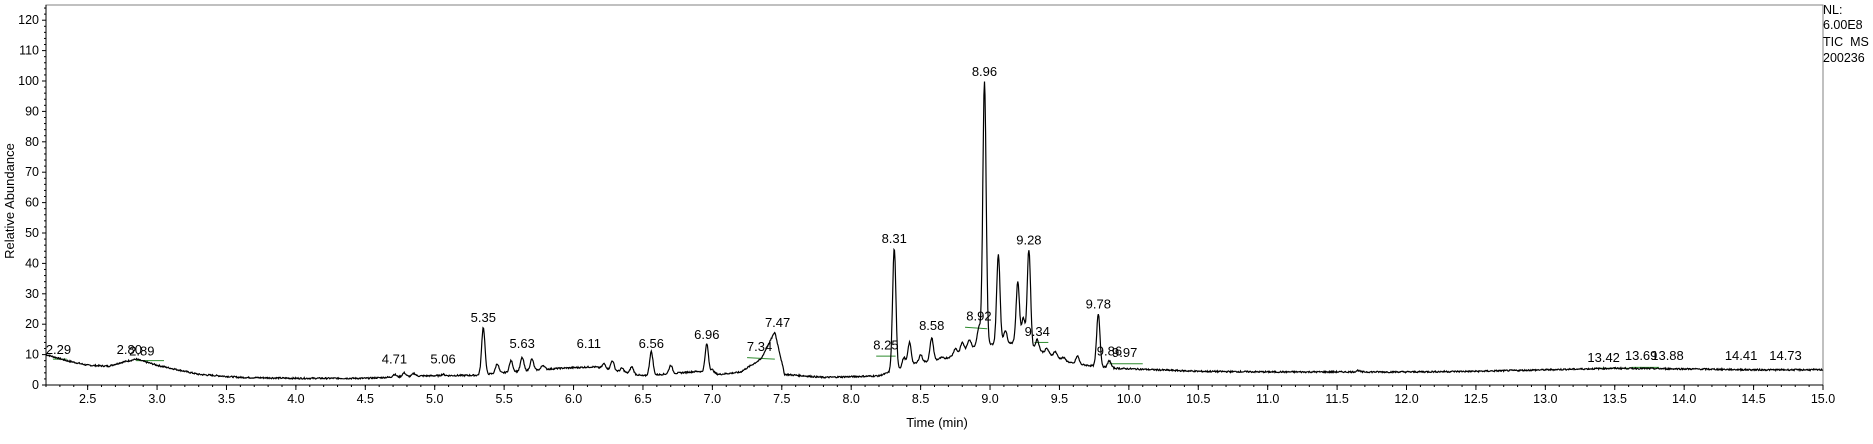  I want to click on peak-label: 6.11, so click(589, 343).